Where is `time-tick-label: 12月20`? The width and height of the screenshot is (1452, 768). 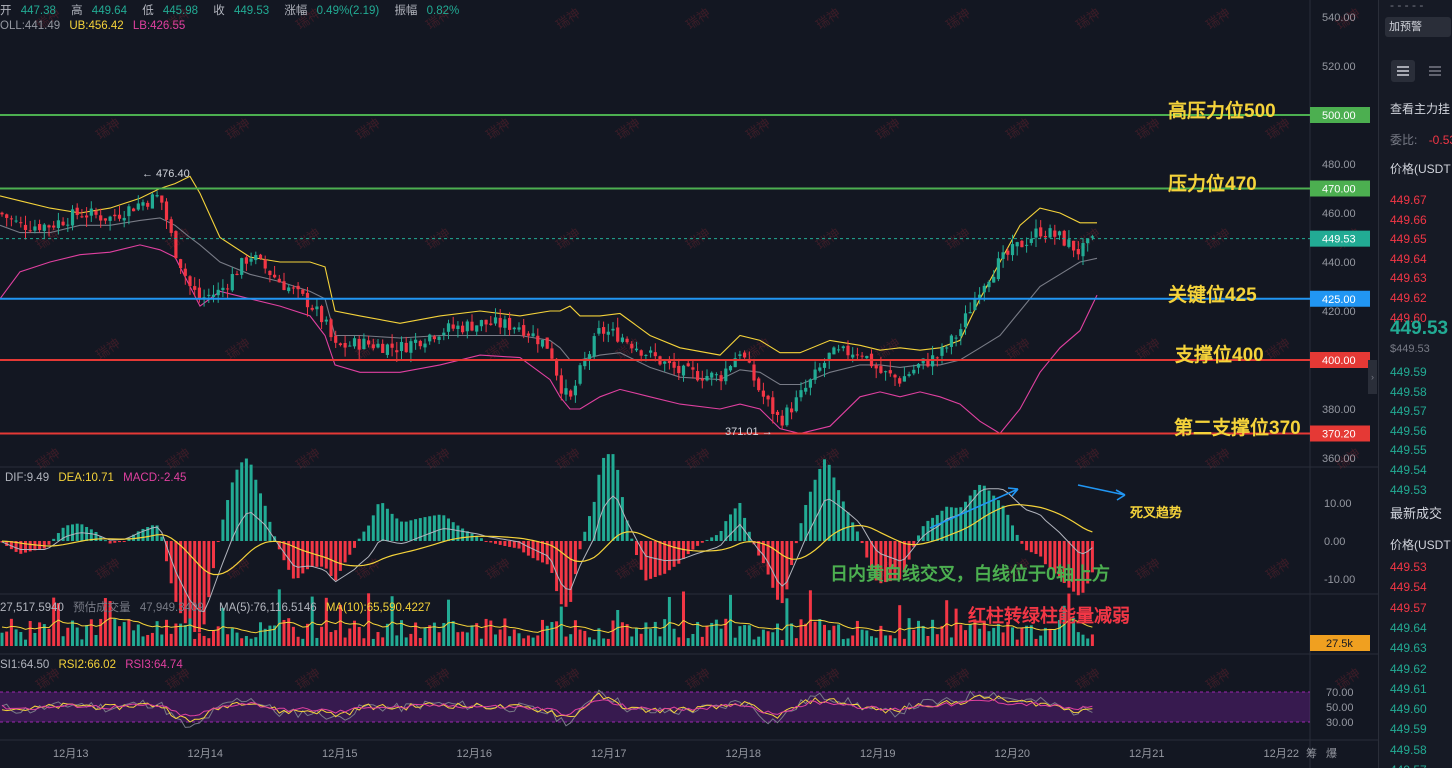
time-tick-label: 12月20 is located at coordinates (1012, 754).